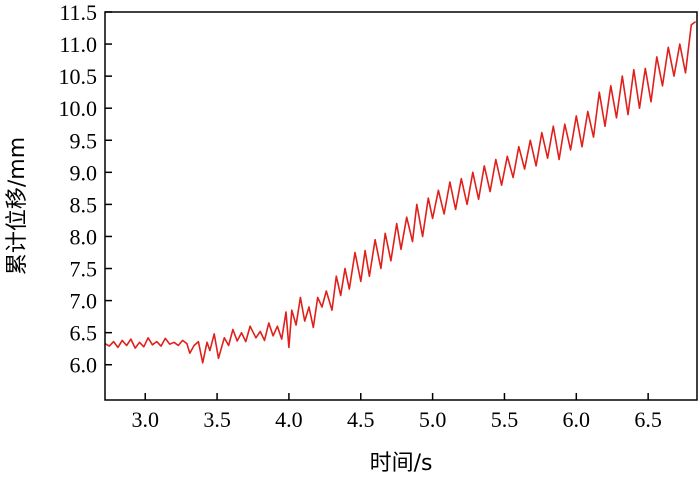 The height and width of the screenshot is (478, 700). I want to click on y-axis-ticks: 6.0 6.5 7.0 7.5 8.0 8.5 9.0 9.5 10.0 10.5 11.0 11.5, so click(85, 189).